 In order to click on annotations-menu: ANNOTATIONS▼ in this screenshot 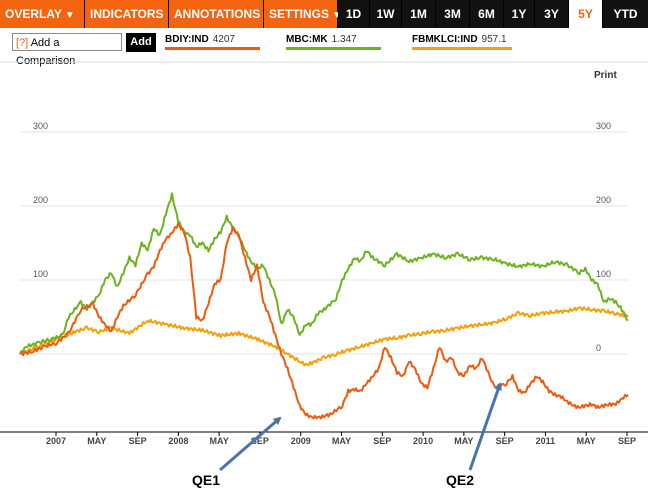, I will do `click(221, 14)`.